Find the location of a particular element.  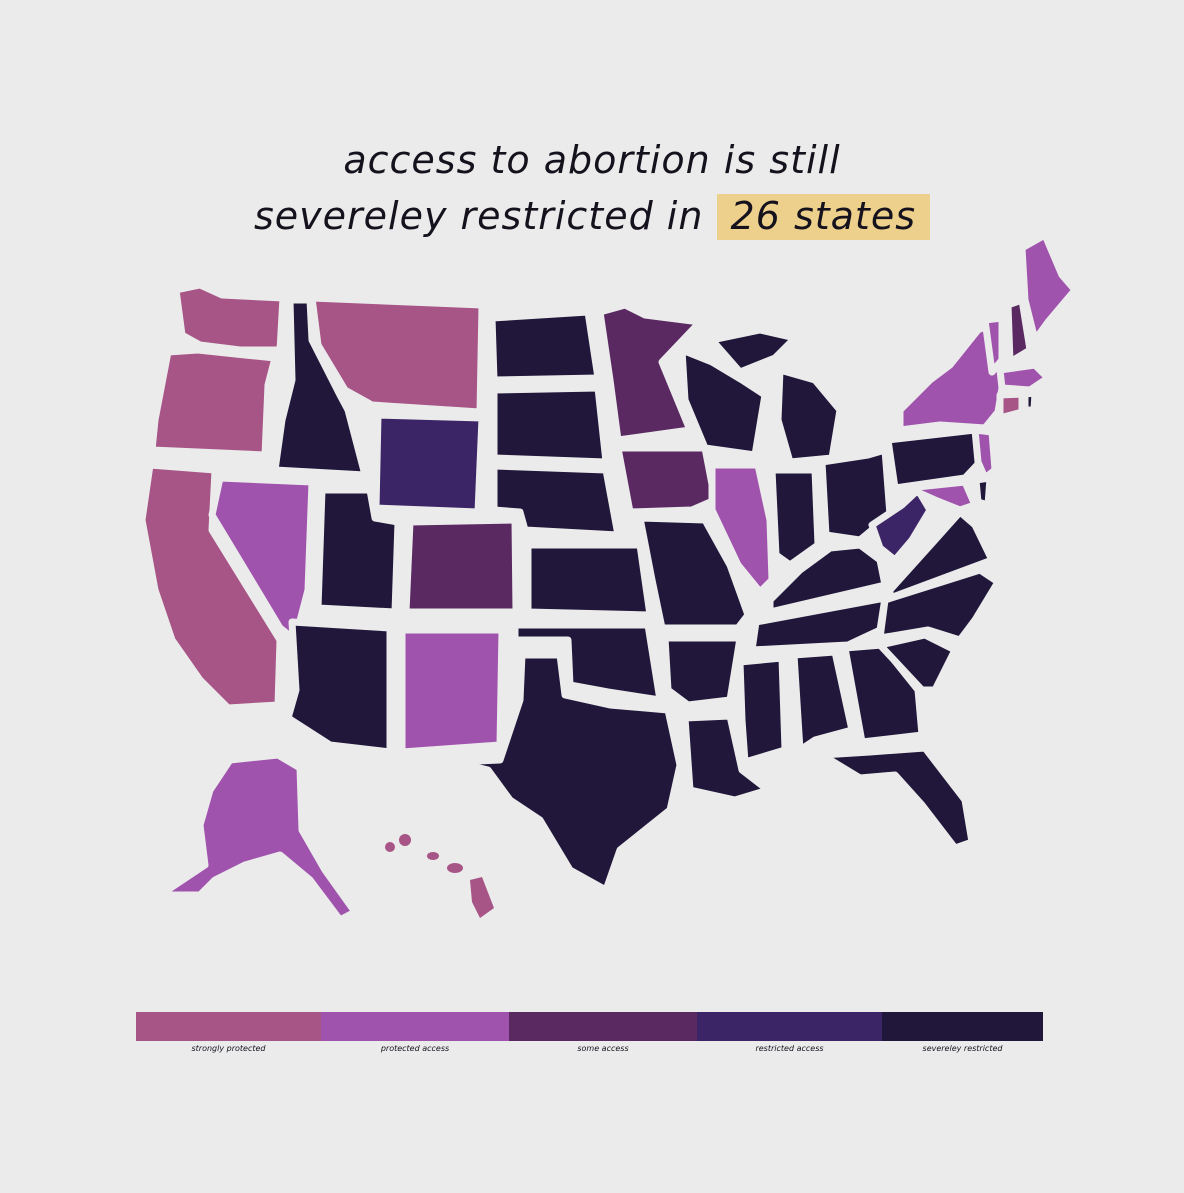

state-KY is located at coordinates (827, 578).